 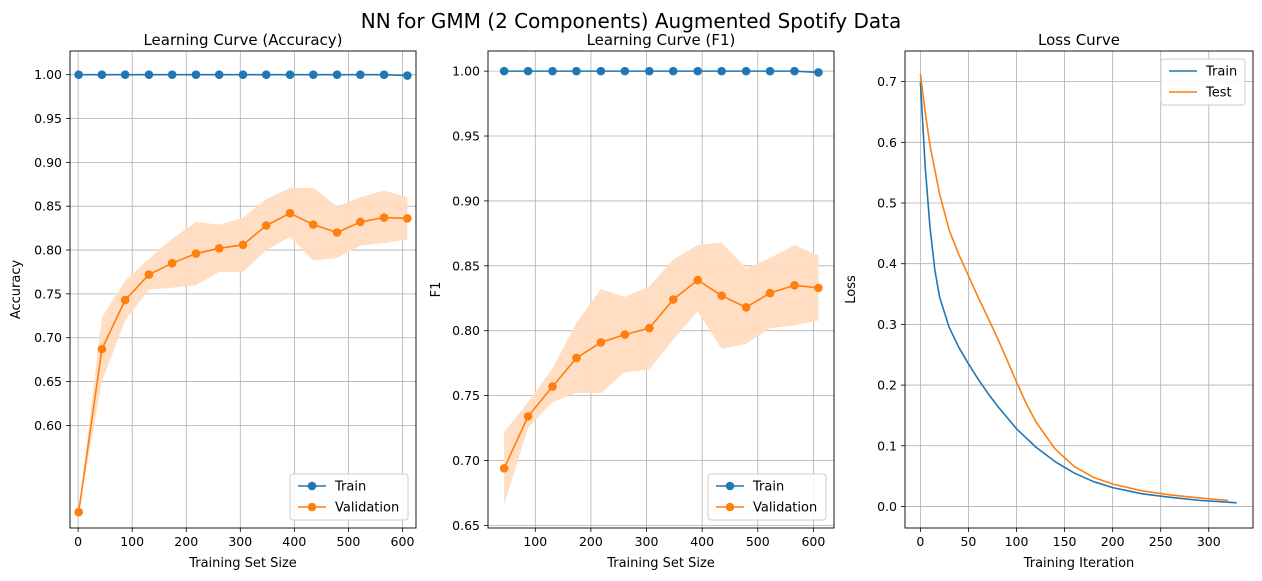 What do you see at coordinates (968, 541) in the screenshot?
I see `x-tick-label: 50` at bounding box center [968, 541].